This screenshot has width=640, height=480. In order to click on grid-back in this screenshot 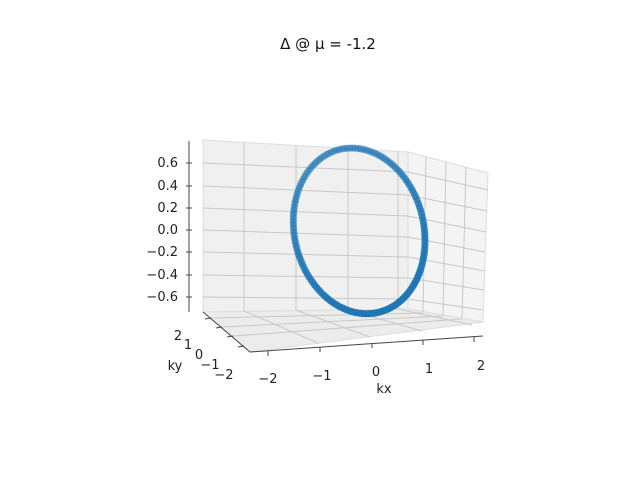, I will do `click(305, 226)`.